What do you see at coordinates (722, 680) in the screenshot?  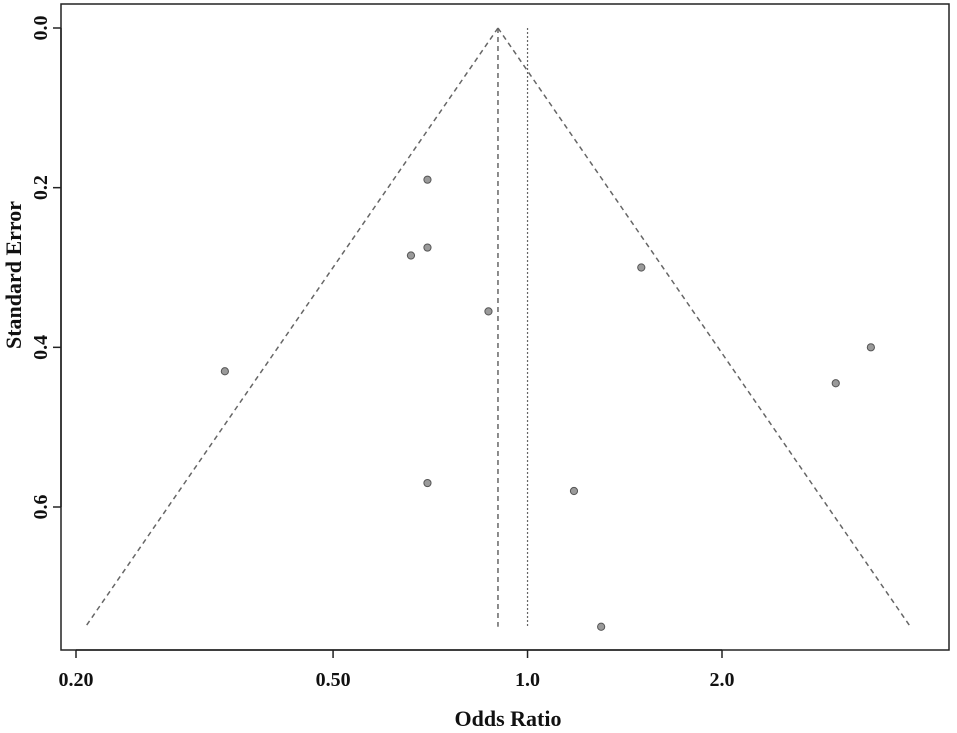 I see `x-tick-label: 2.0` at bounding box center [722, 680].